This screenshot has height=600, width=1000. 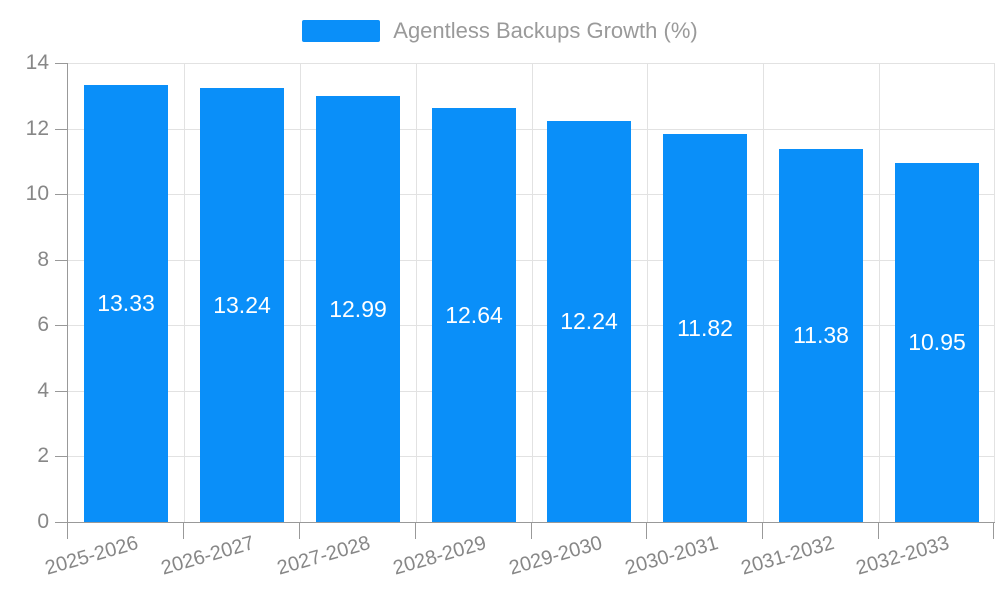 What do you see at coordinates (207, 556) in the screenshot?
I see `x-axis-tick-label: 2026-2027` at bounding box center [207, 556].